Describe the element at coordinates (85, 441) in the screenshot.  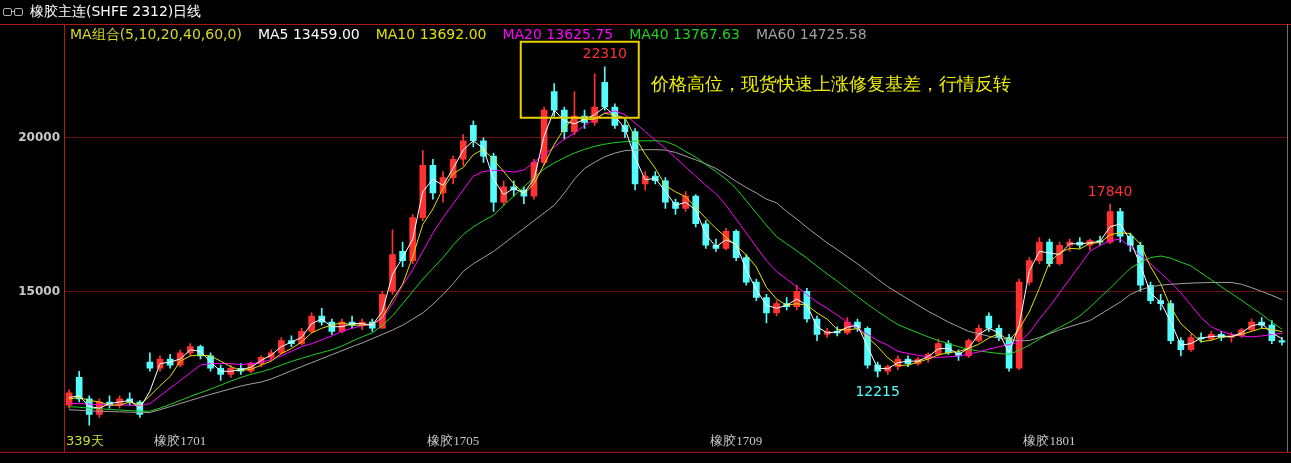
I see `annotation: 339天` at that location.